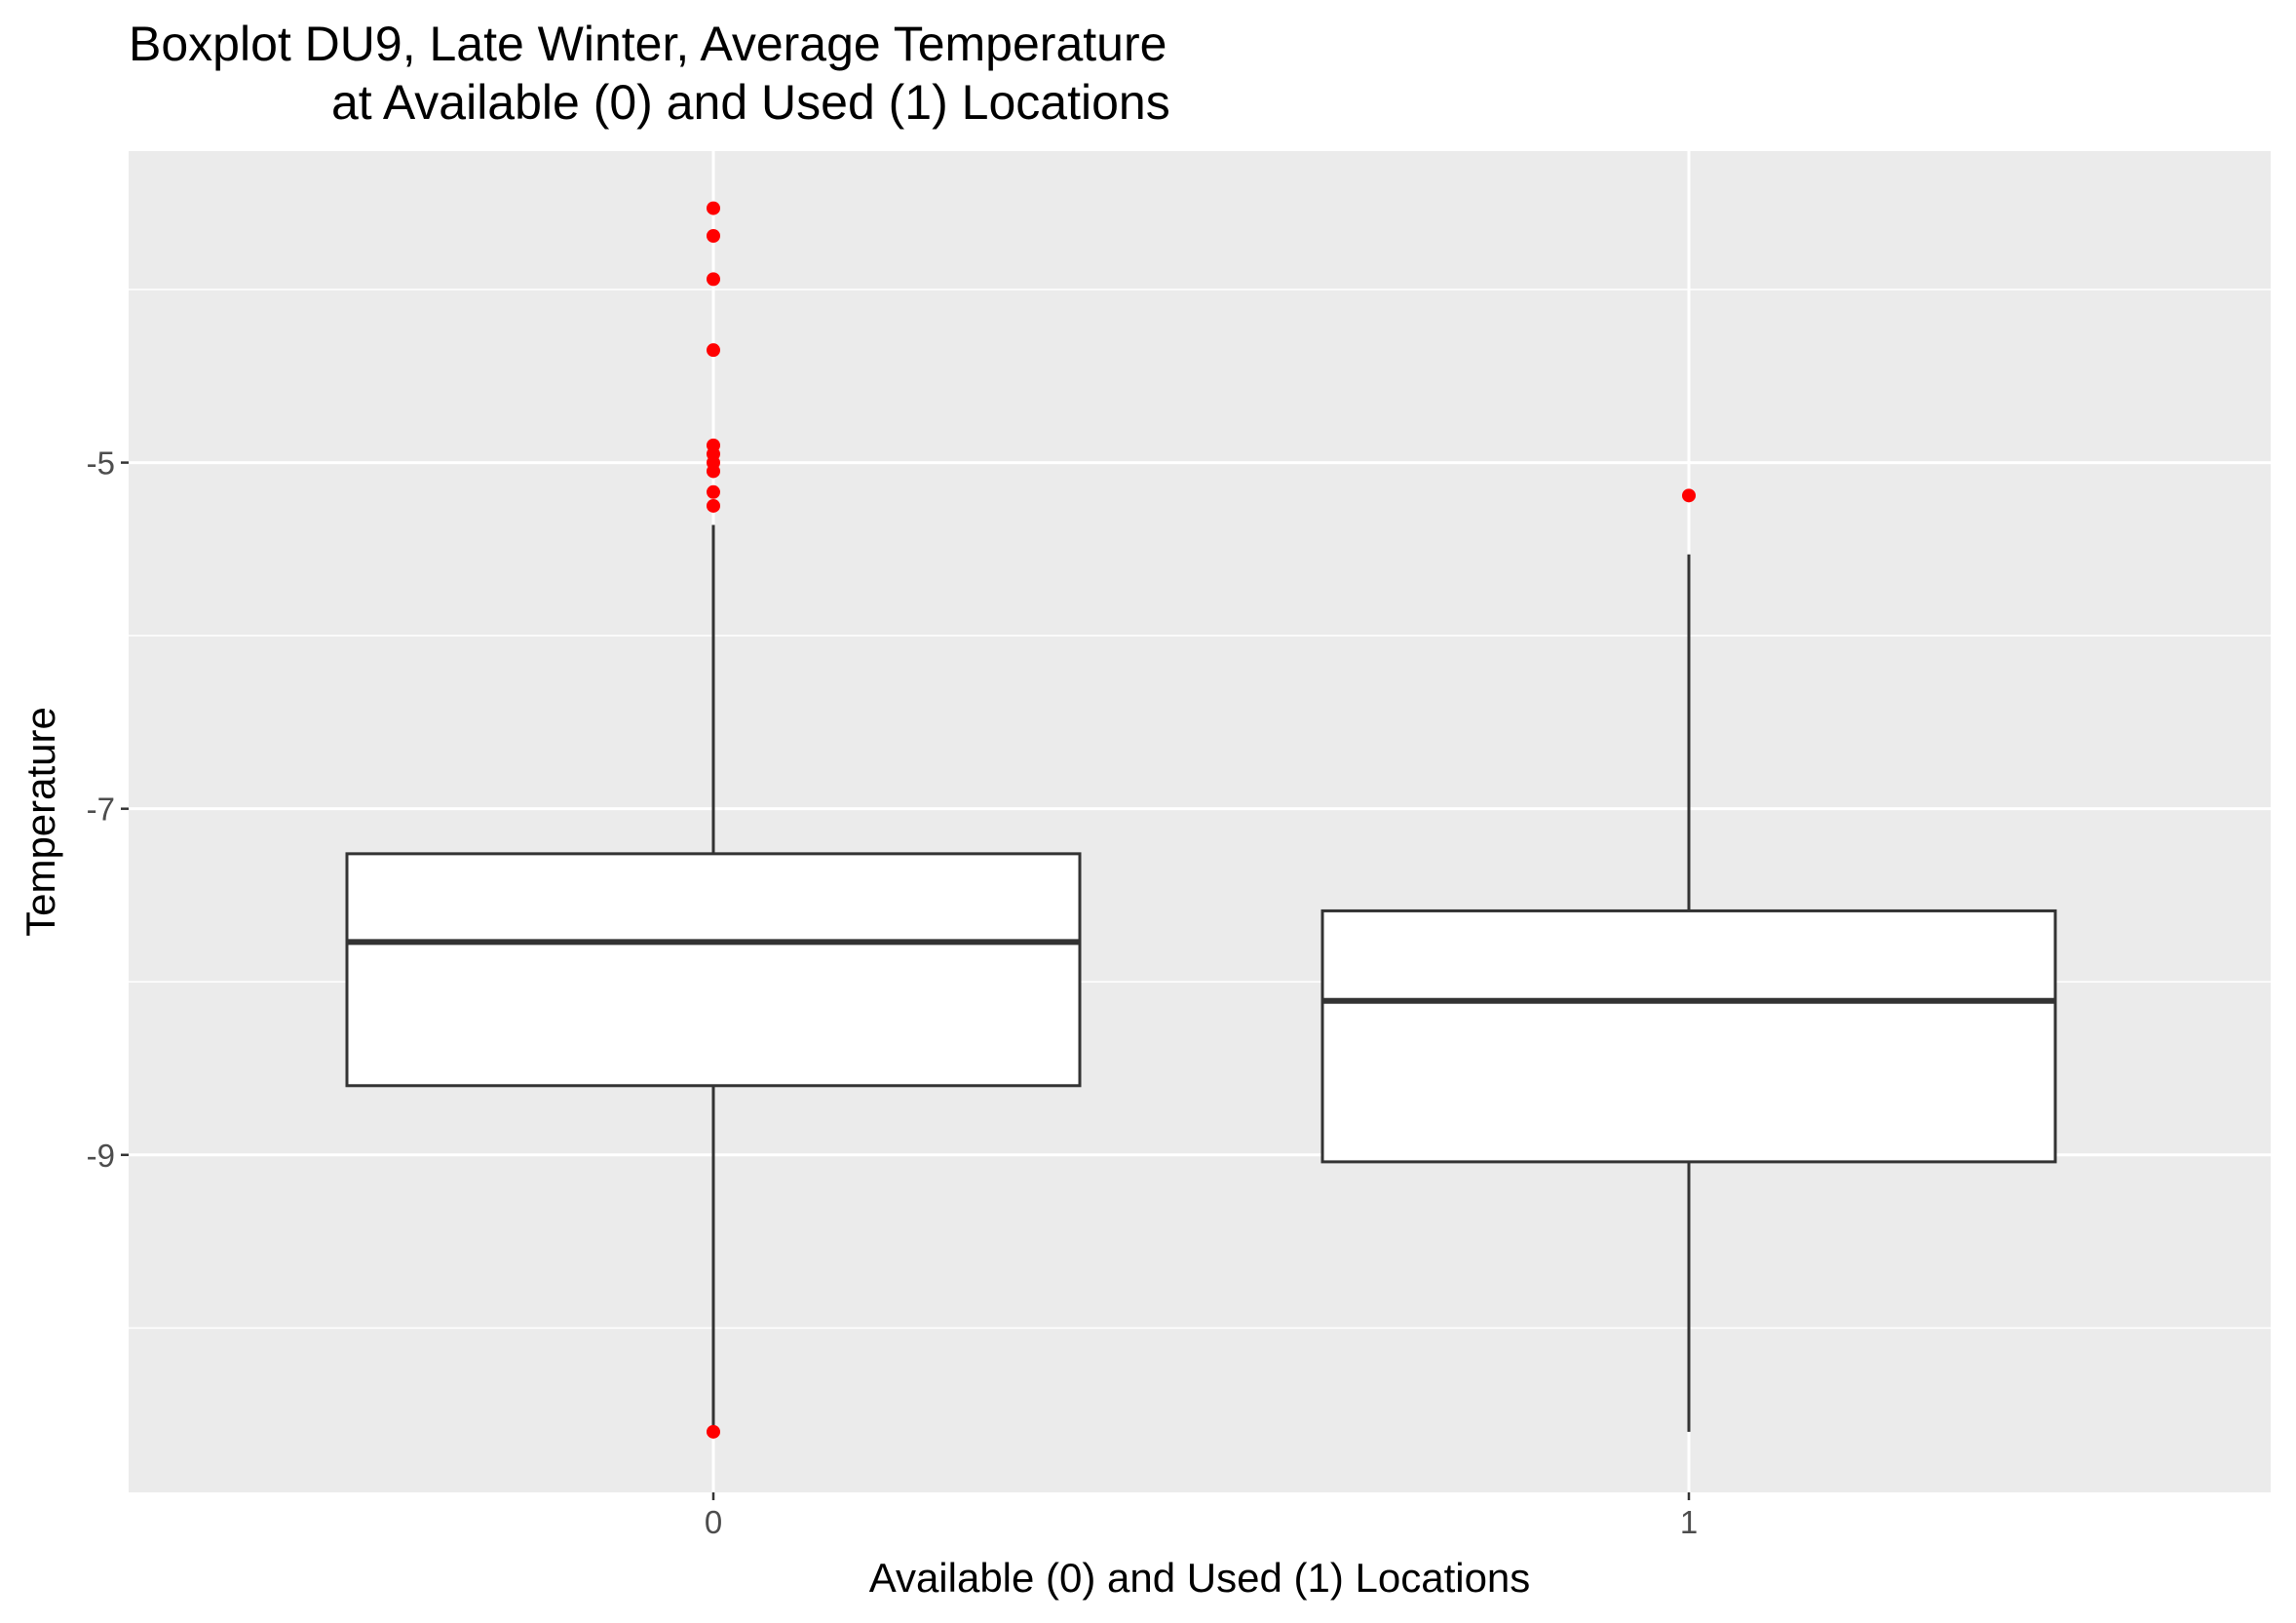  What do you see at coordinates (101, 464) in the screenshot?
I see `y-tick-label: -5` at bounding box center [101, 464].